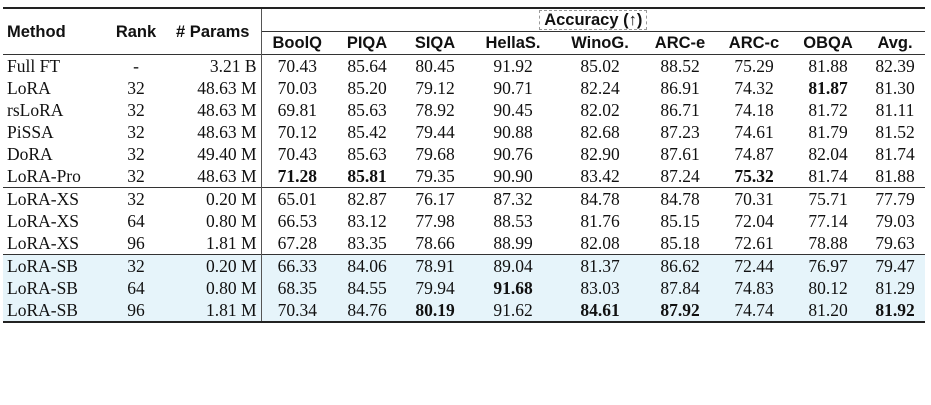  I want to click on task-header: Avg., so click(895, 43).